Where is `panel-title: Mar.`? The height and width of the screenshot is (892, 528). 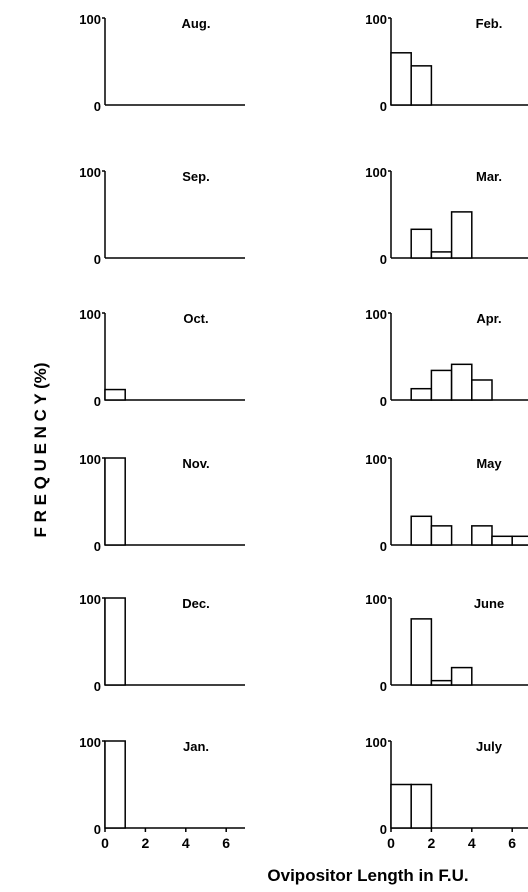
panel-title: Mar. is located at coordinates (489, 176).